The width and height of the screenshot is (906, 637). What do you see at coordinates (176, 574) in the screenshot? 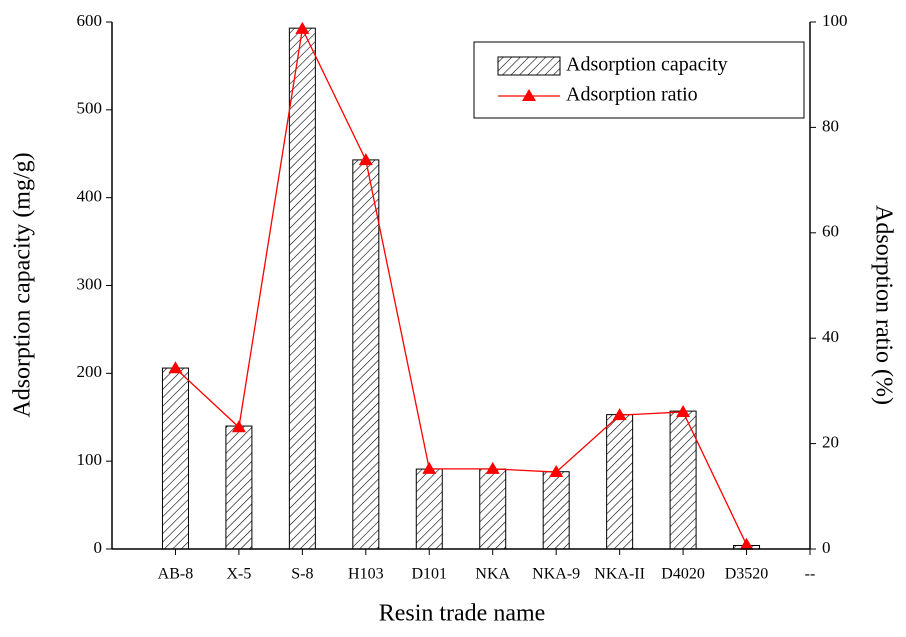
I see `x-tick-label: AB-8` at bounding box center [176, 574].